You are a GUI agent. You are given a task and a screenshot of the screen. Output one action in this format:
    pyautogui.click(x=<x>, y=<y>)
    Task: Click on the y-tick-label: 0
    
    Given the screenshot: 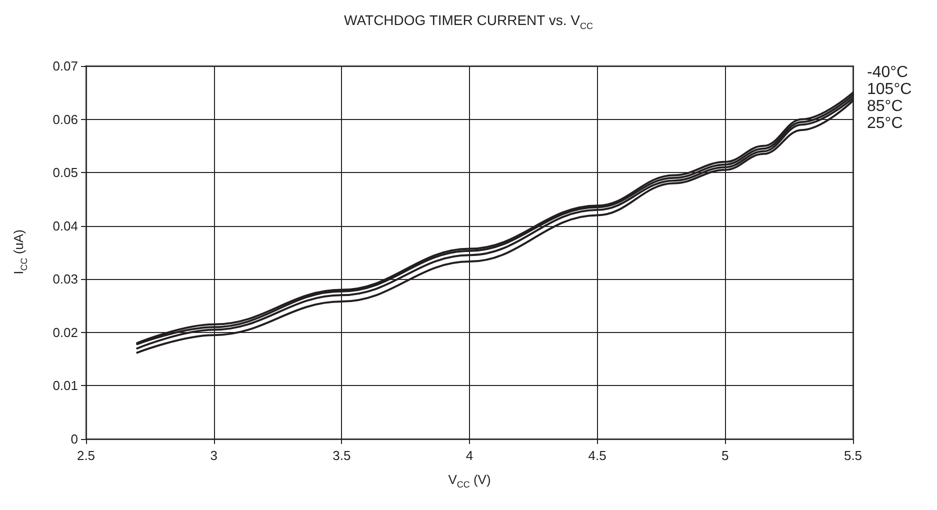 What is the action you would take?
    pyautogui.click(x=74, y=439)
    